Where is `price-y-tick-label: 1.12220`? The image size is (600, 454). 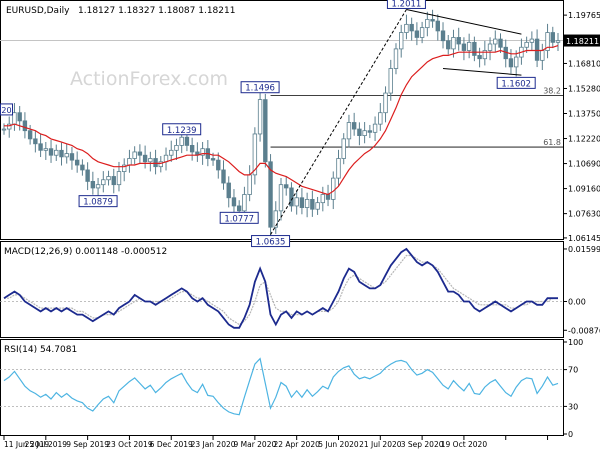
price-y-tick-label: 1.12220 is located at coordinates (584, 139).